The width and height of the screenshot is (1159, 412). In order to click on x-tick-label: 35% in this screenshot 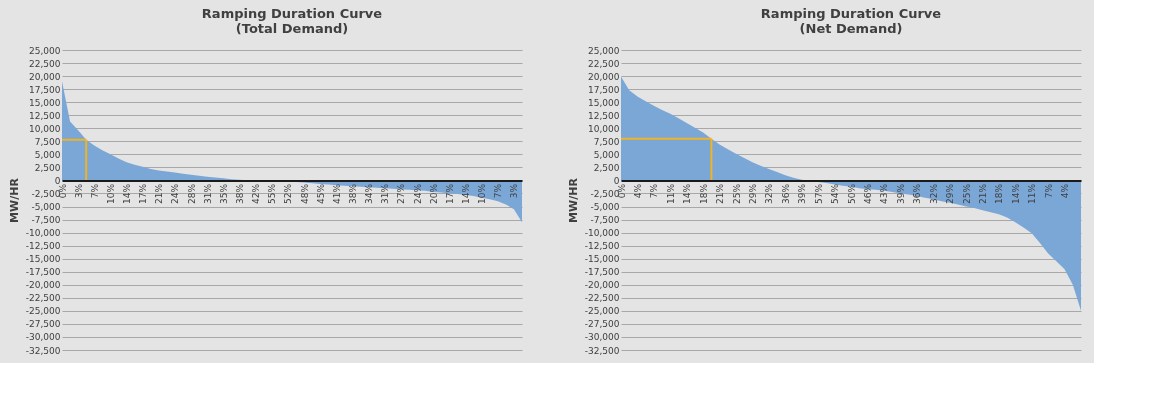, I will do `click(223, 193)`.